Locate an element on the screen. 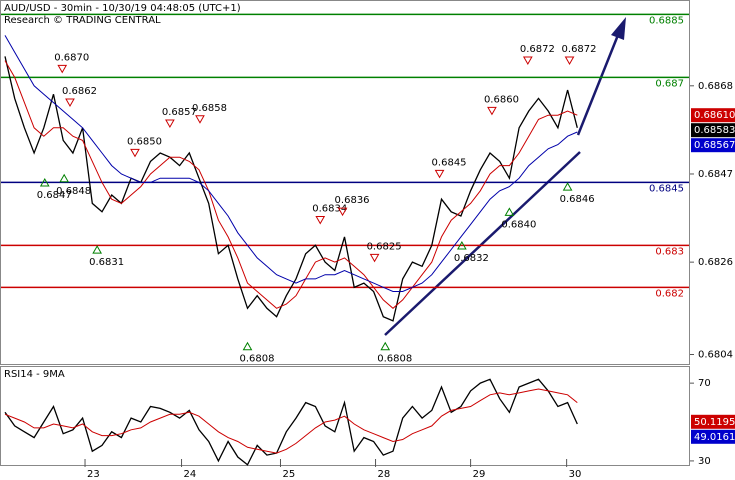  price-tag-label: 0.68583 is located at coordinates (714, 130).